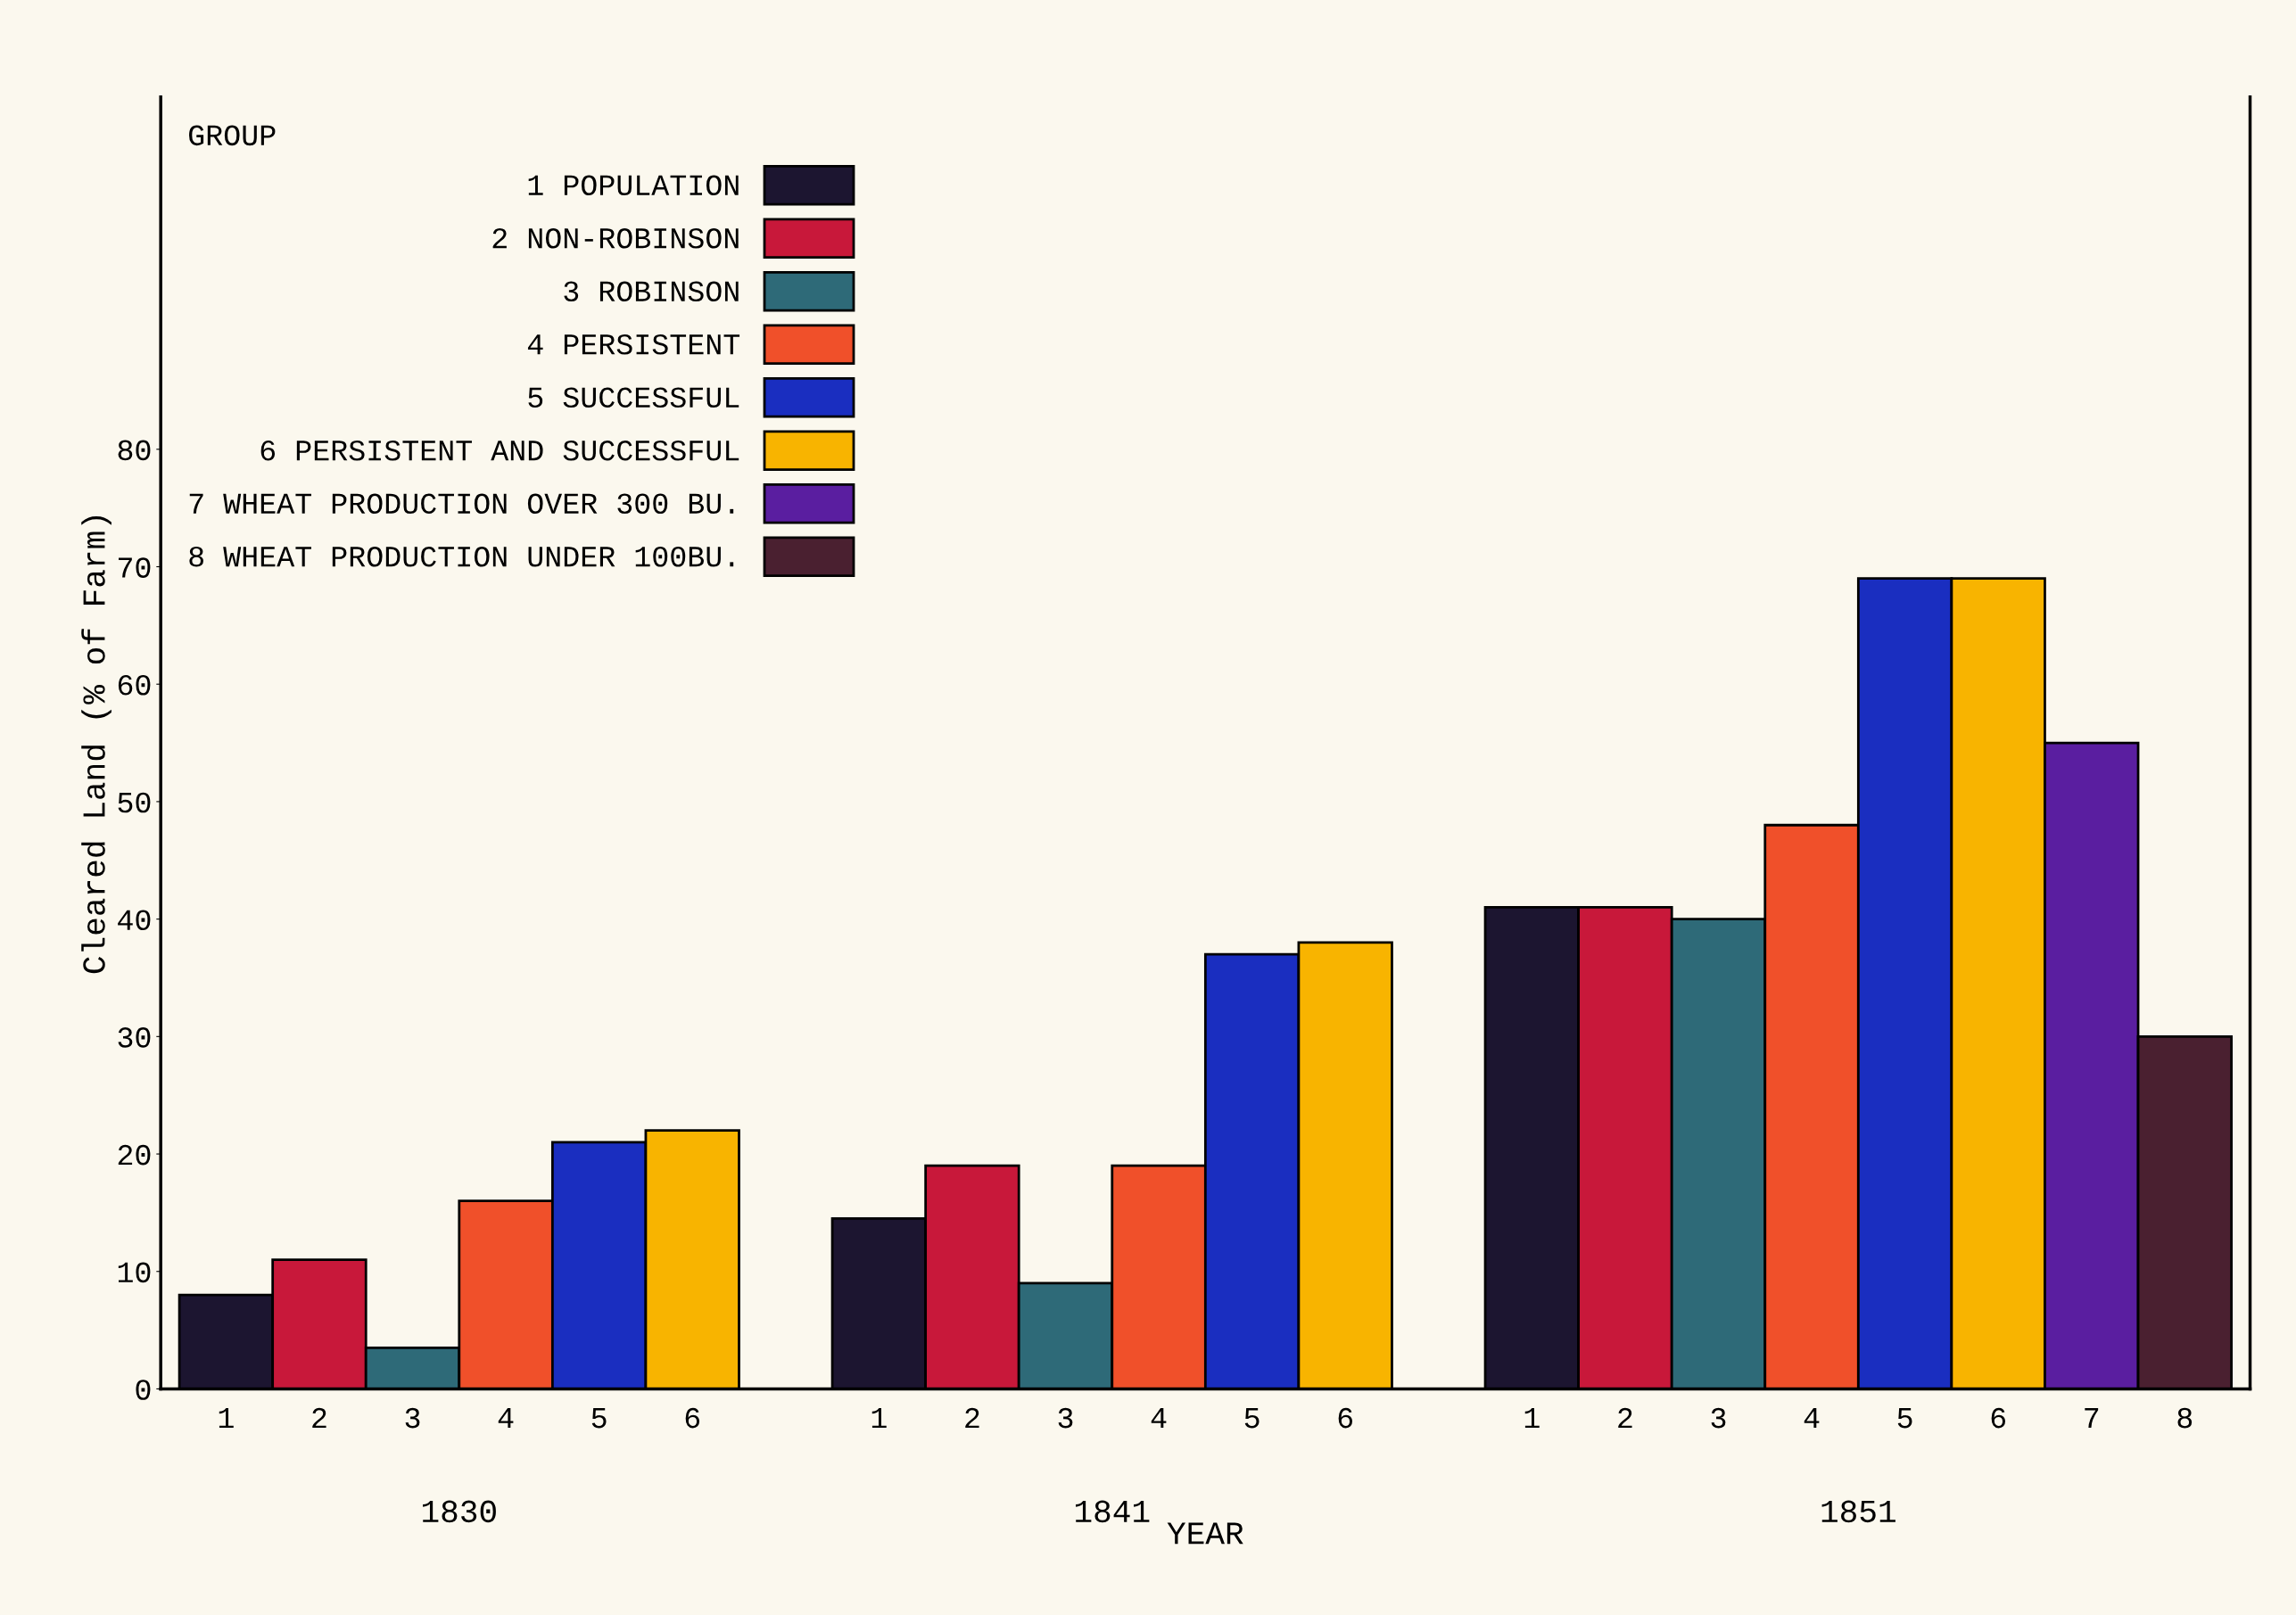 The image size is (2296, 1615). Describe the element at coordinates (134, 921) in the screenshot. I see `y-tick-label: 40` at that location.